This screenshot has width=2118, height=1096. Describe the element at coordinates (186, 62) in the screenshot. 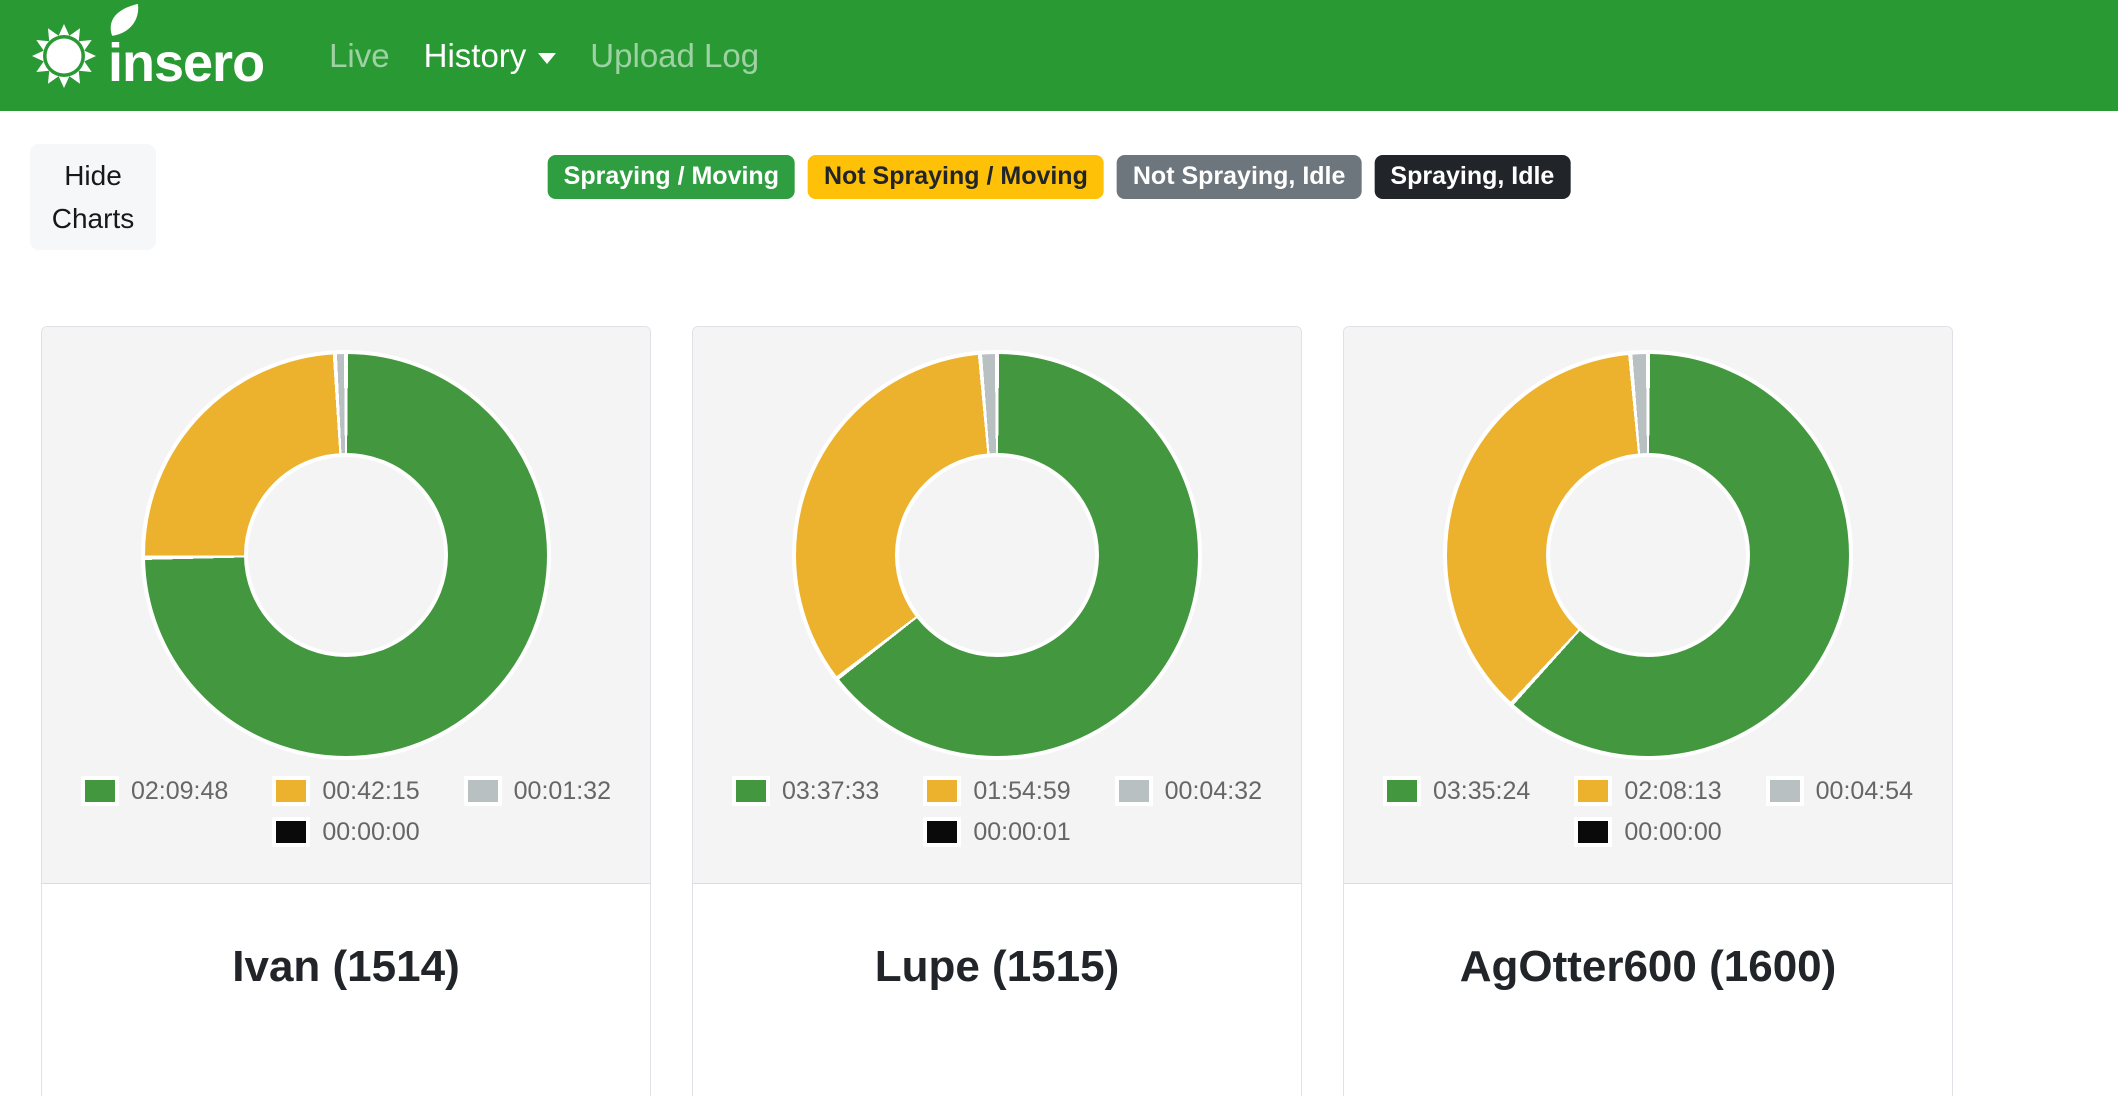

I see `brand-text: insero` at that location.